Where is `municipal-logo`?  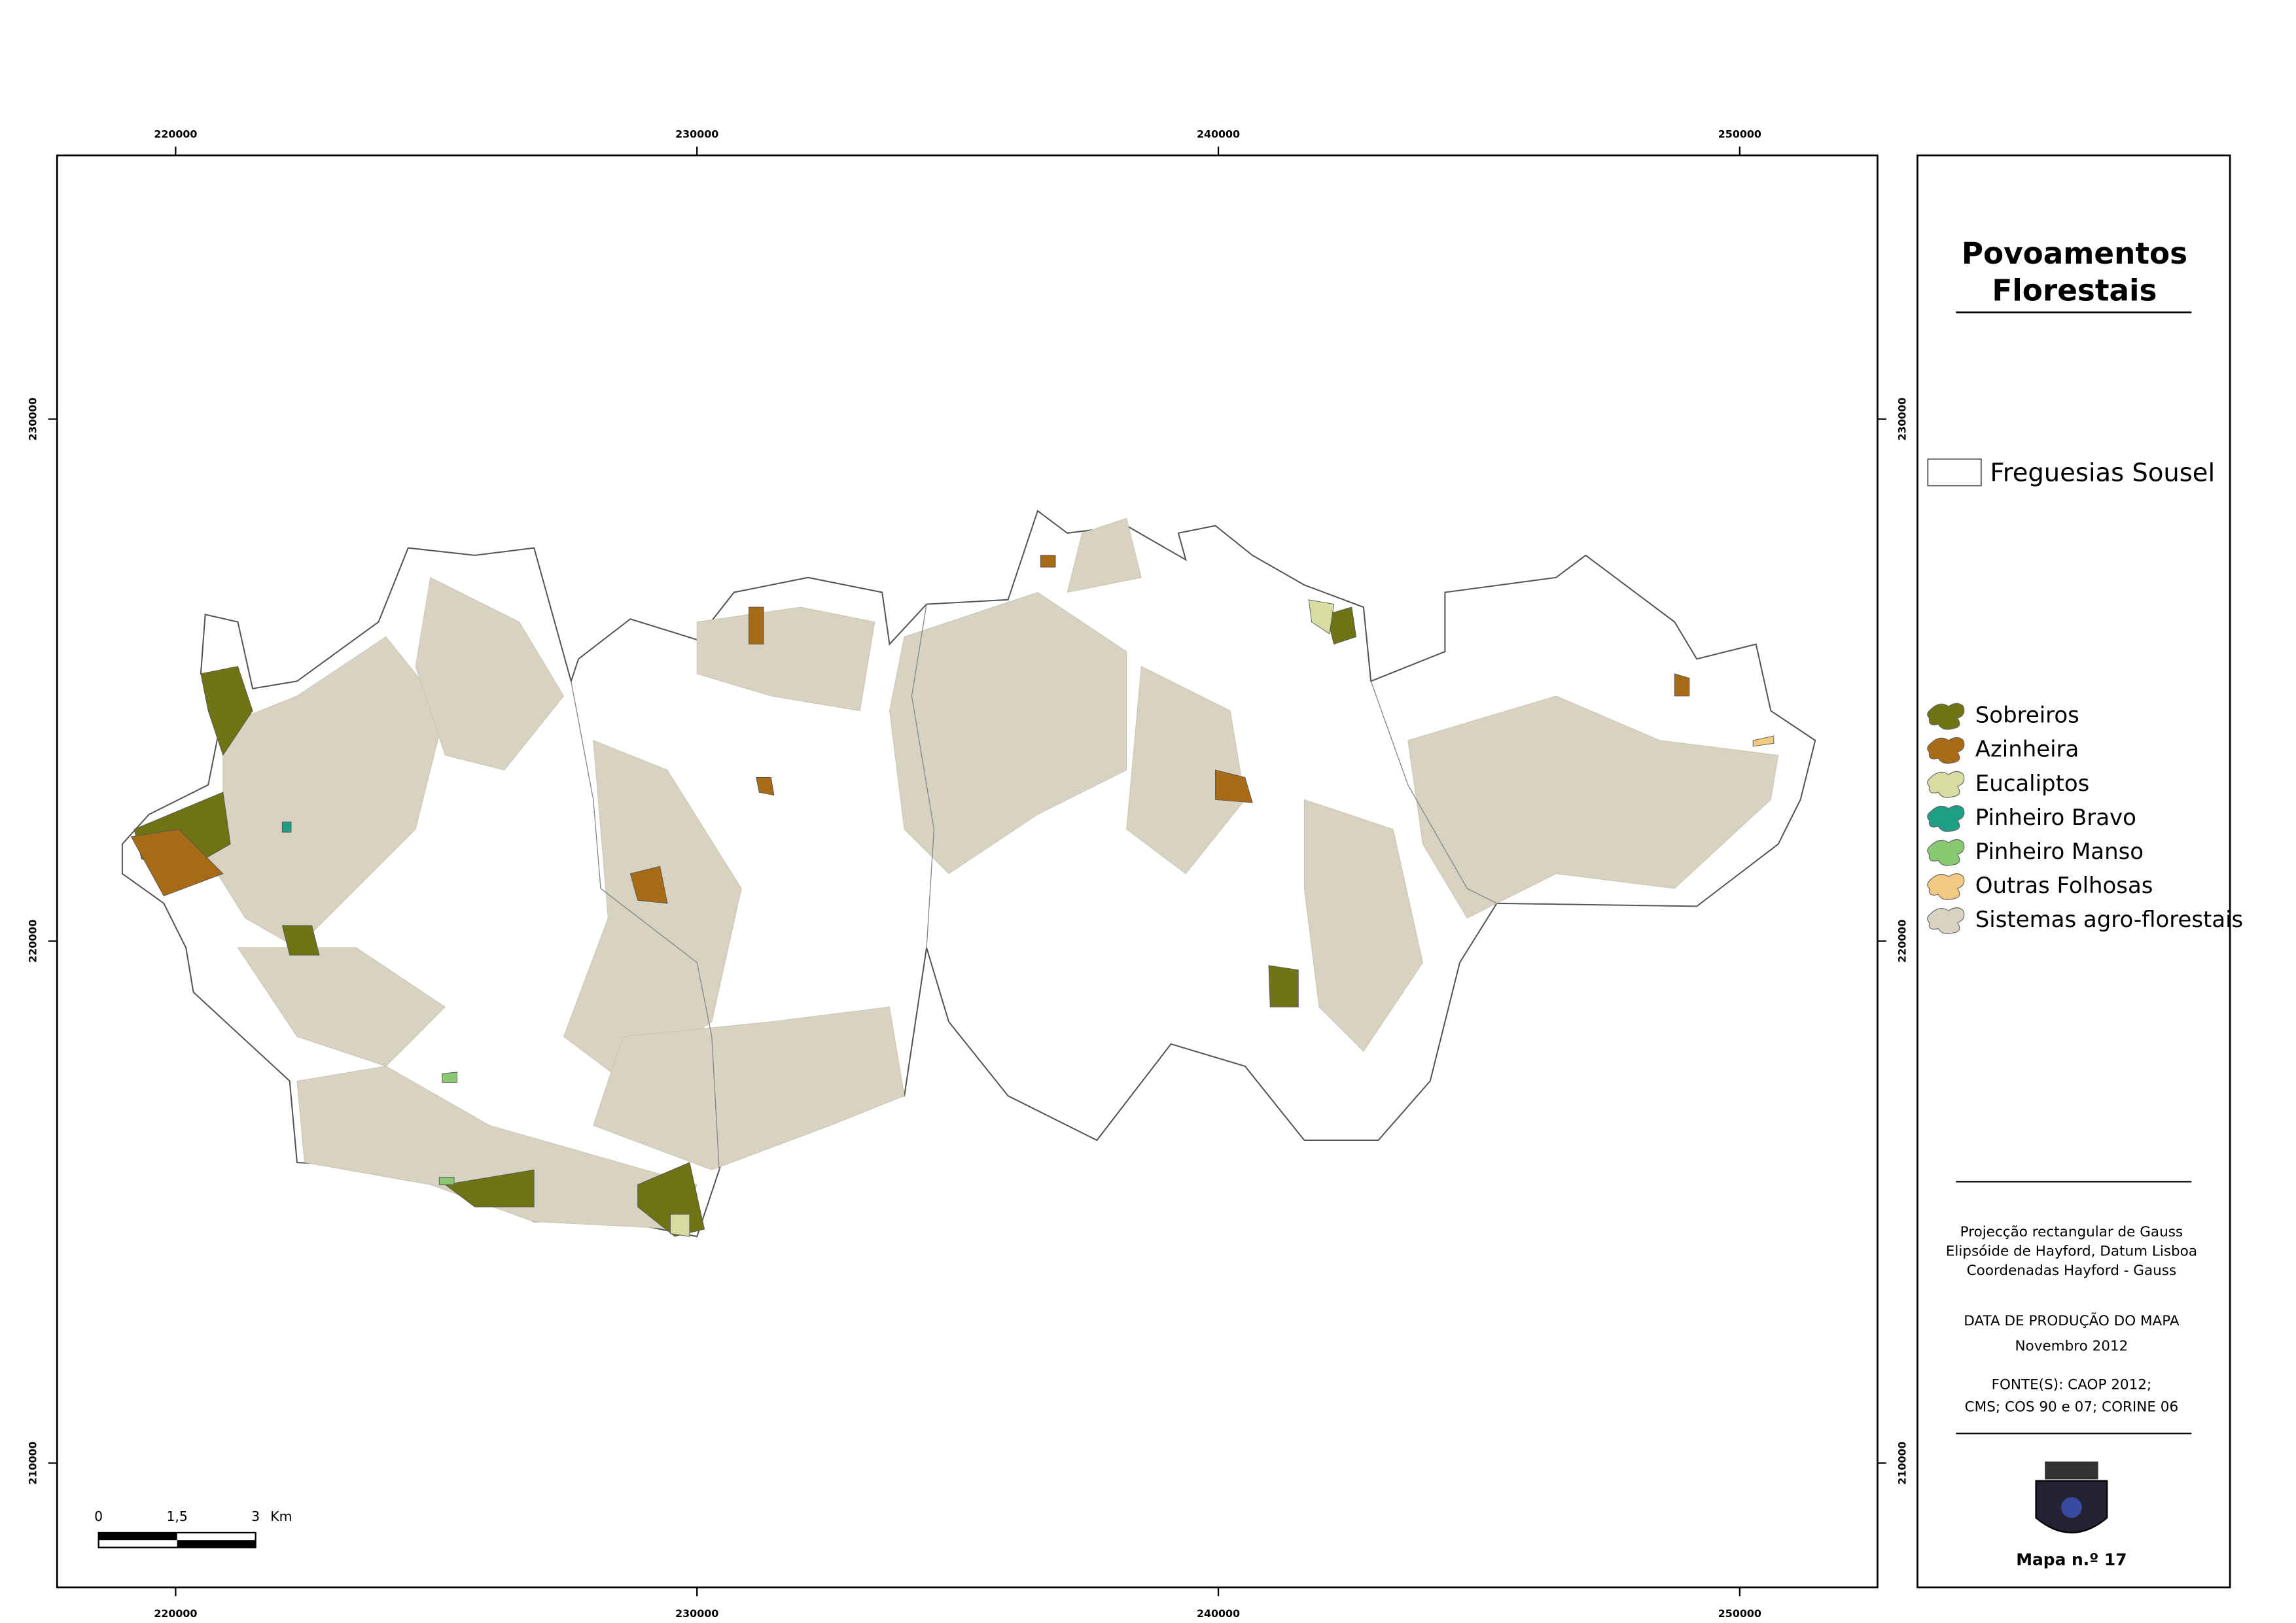 municipal-logo is located at coordinates (2071, 1497).